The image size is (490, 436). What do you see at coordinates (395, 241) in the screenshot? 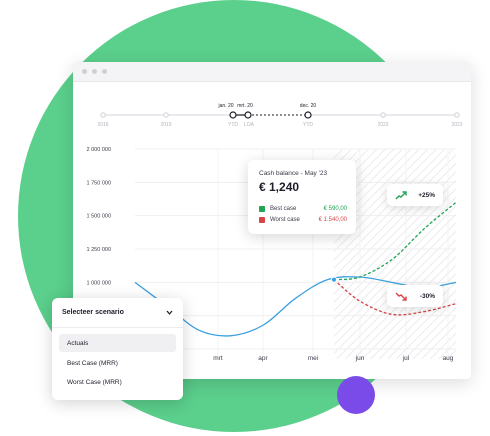
I see `series-best-case-line` at bounding box center [395, 241].